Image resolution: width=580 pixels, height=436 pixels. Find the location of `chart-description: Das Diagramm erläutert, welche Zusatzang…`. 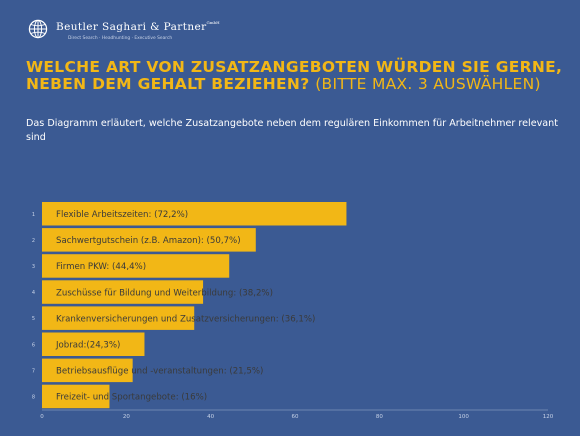

chart-description: Das Diagramm erläutert, welche Zusatzang… is located at coordinates (292, 130).